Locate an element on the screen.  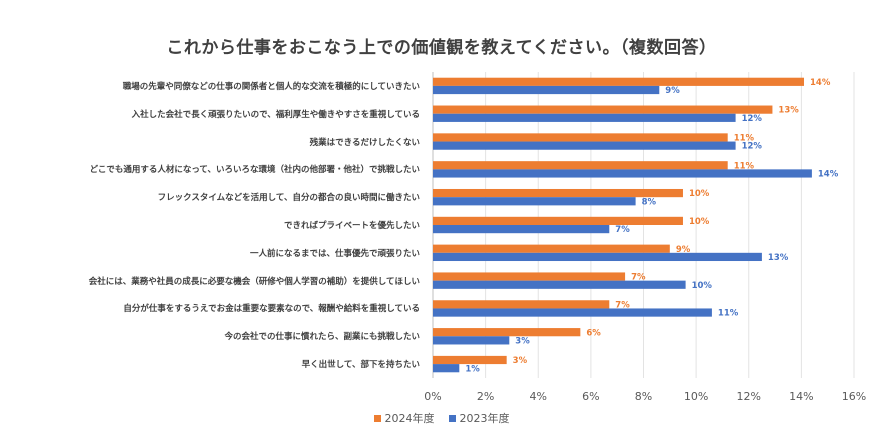
x-tick-label: 8% is located at coordinates (643, 396).